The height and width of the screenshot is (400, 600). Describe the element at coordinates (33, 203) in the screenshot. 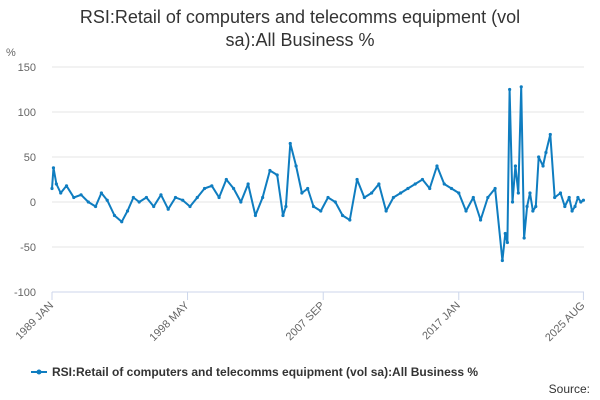

I see `y-tick-label: 0` at that location.